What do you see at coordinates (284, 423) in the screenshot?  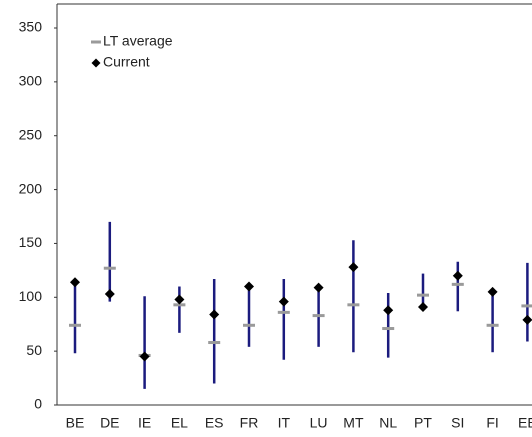 I see `x-tick-label: IT` at bounding box center [284, 423].